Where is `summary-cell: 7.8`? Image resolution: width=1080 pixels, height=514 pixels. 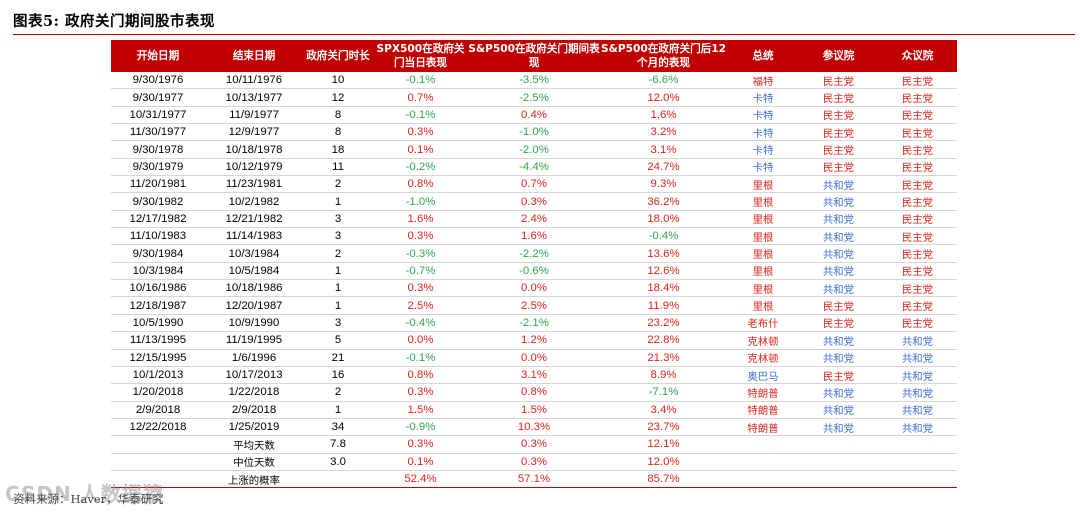
summary-cell: 7.8 is located at coordinates (338, 444).